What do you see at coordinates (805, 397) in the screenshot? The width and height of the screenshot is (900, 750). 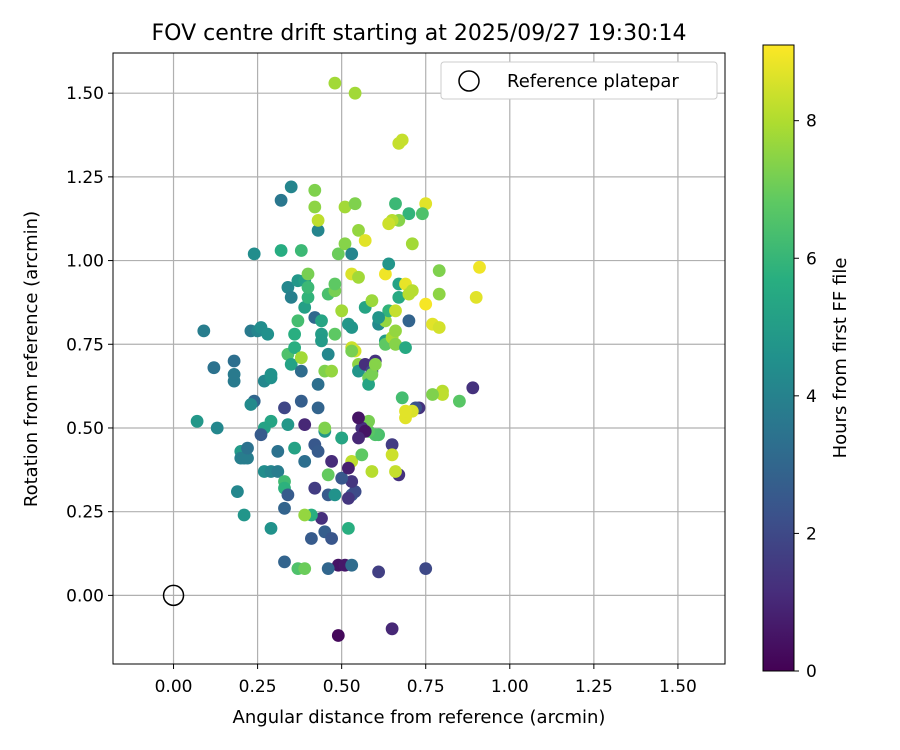 I see `colorbar-ticks: 0 2 4 6 8` at bounding box center [805, 397].